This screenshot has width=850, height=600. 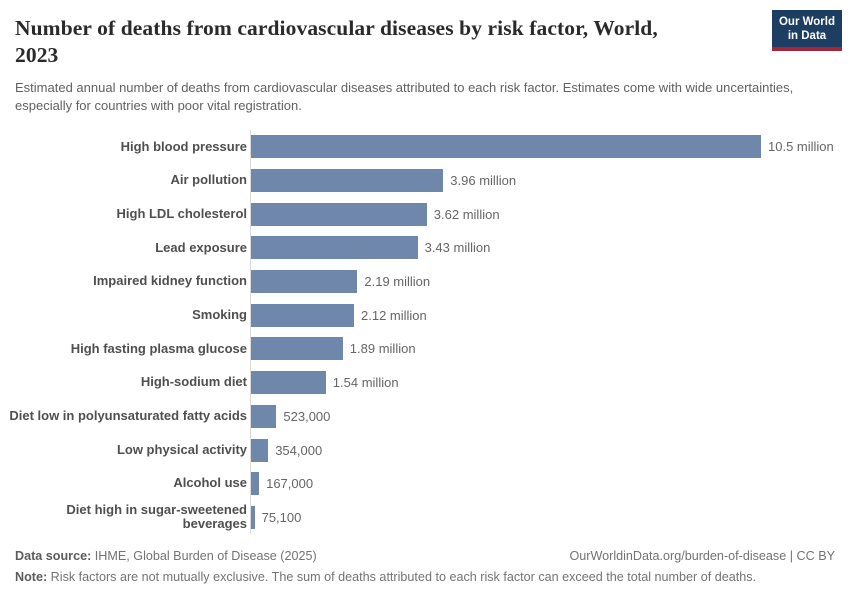 I want to click on value-label: 354,000, so click(x=299, y=450).